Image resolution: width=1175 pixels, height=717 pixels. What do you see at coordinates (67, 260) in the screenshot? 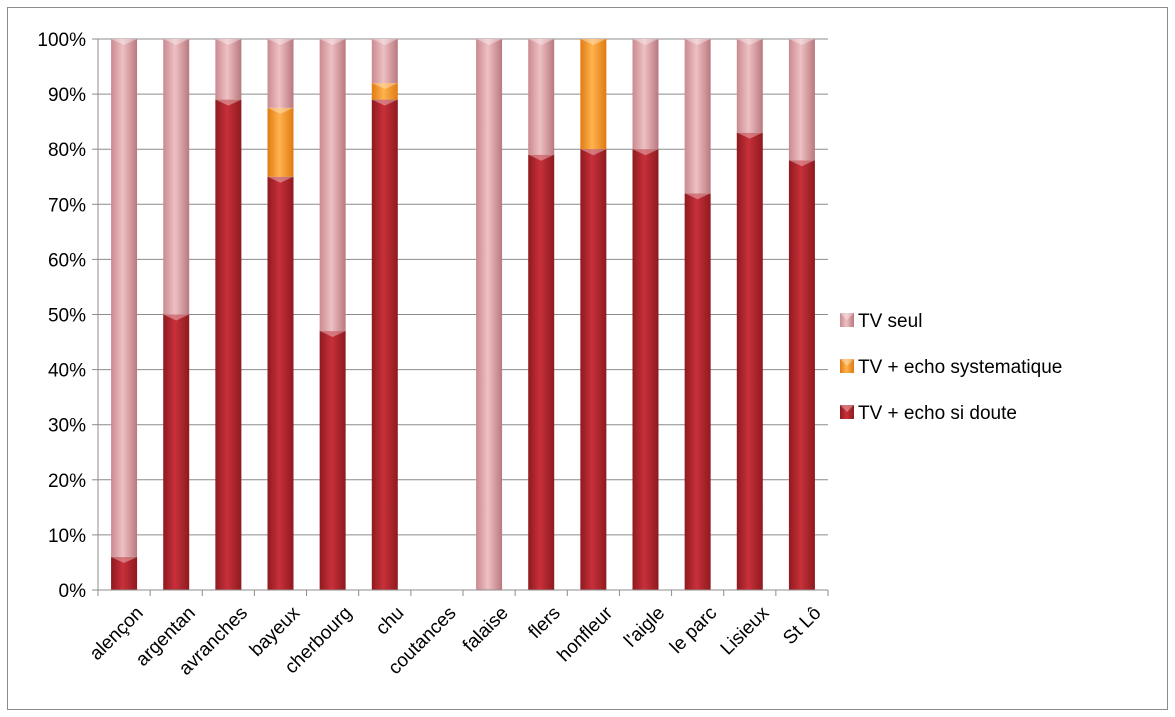
I see `y-tick-label: 60%` at bounding box center [67, 260].